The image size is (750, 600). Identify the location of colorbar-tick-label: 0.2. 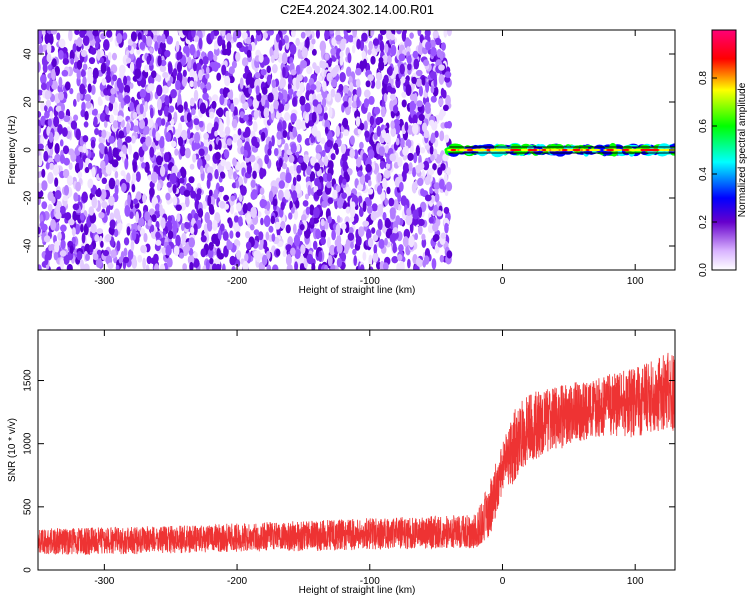
(703, 222).